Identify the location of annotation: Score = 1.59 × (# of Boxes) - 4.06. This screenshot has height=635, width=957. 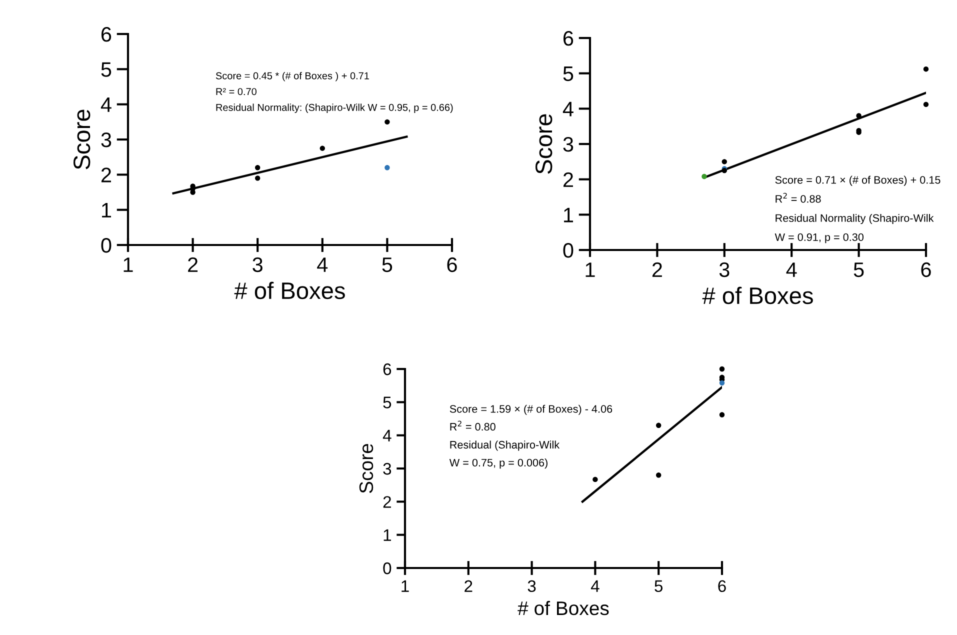
(531, 409).